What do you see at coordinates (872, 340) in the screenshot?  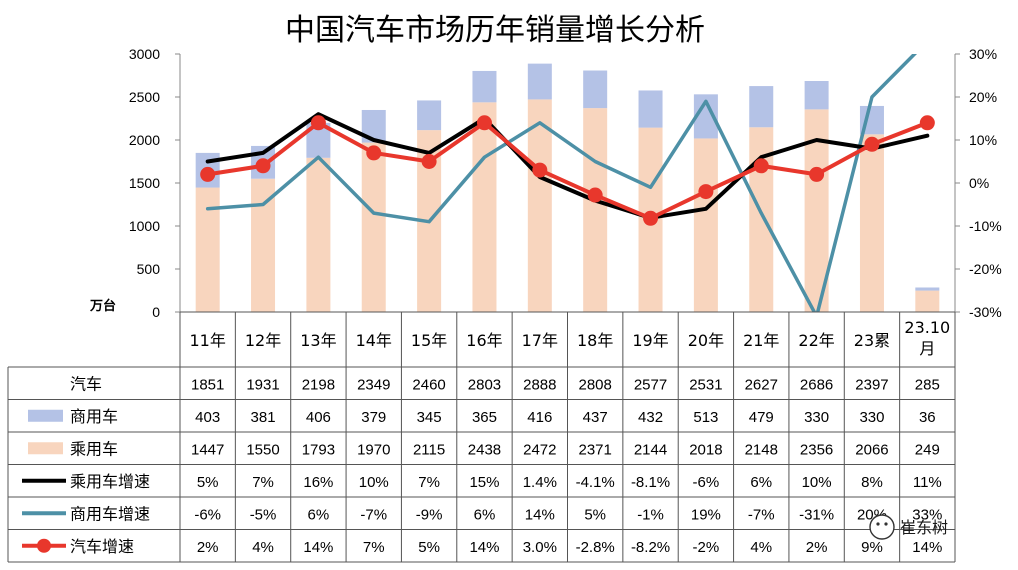 I see `x-category-label: 23累` at bounding box center [872, 340].